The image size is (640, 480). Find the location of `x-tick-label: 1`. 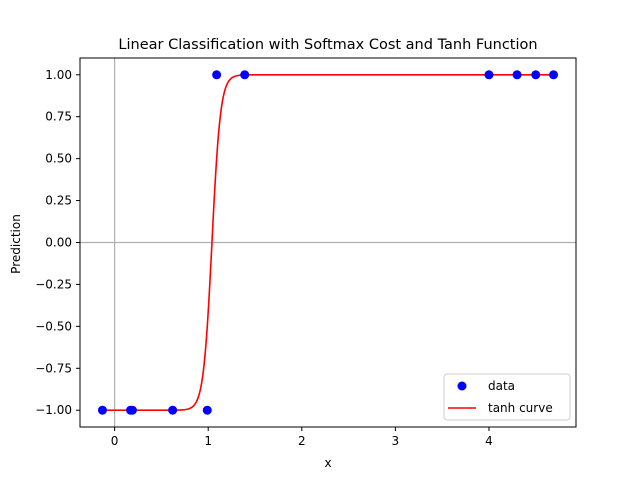

x-tick-label: 1 is located at coordinates (208, 441).